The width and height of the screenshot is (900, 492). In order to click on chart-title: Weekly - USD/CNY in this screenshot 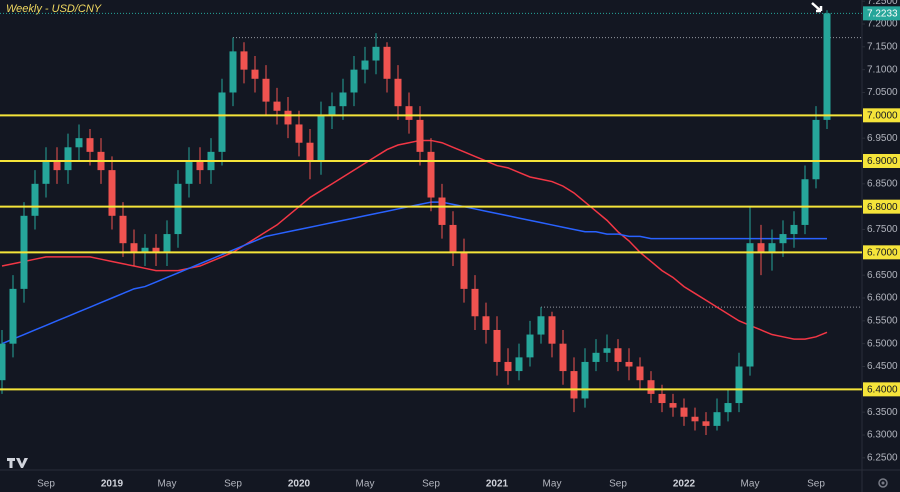, I will do `click(54, 9)`.